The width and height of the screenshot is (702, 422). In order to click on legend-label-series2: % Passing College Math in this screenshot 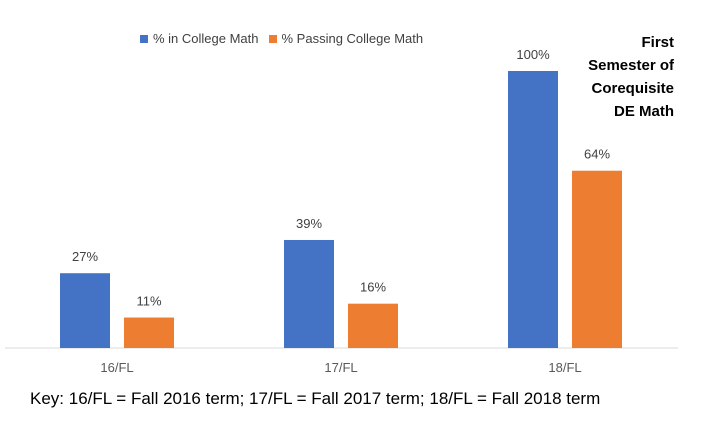, I will do `click(352, 38)`.